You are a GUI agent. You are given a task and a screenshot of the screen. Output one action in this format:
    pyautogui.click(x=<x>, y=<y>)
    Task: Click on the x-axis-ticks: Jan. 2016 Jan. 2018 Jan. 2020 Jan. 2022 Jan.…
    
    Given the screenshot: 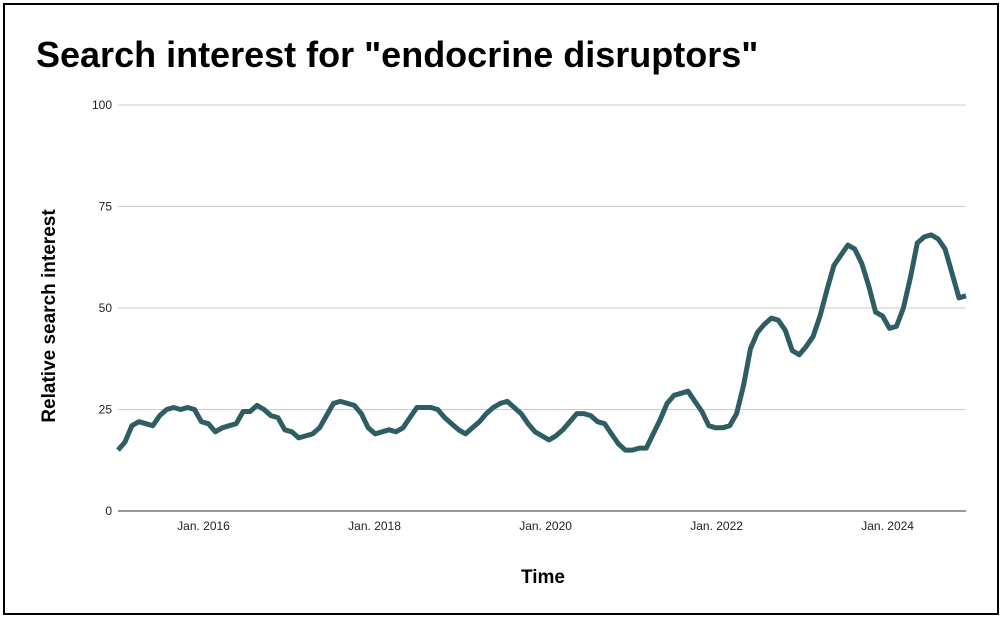 What is the action you would take?
    pyautogui.click(x=545, y=526)
    